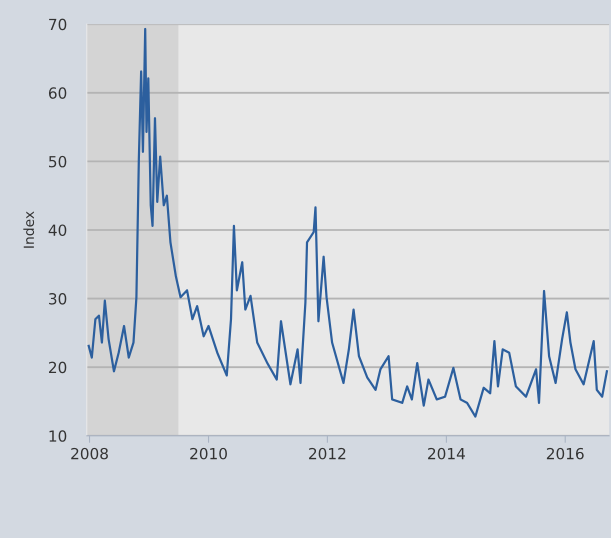 The image size is (611, 538). What do you see at coordinates (28, 229) in the screenshot?
I see `y-axis-title: Index` at bounding box center [28, 229].